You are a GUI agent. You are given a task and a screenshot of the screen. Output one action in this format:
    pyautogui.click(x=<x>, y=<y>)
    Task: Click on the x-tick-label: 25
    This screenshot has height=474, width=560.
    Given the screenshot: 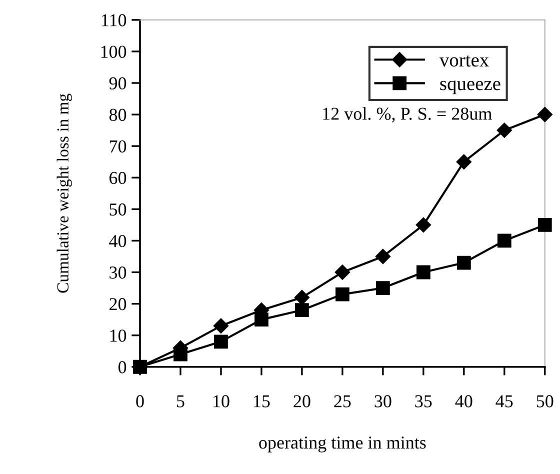 What is the action you would take?
    pyautogui.click(x=342, y=401)
    